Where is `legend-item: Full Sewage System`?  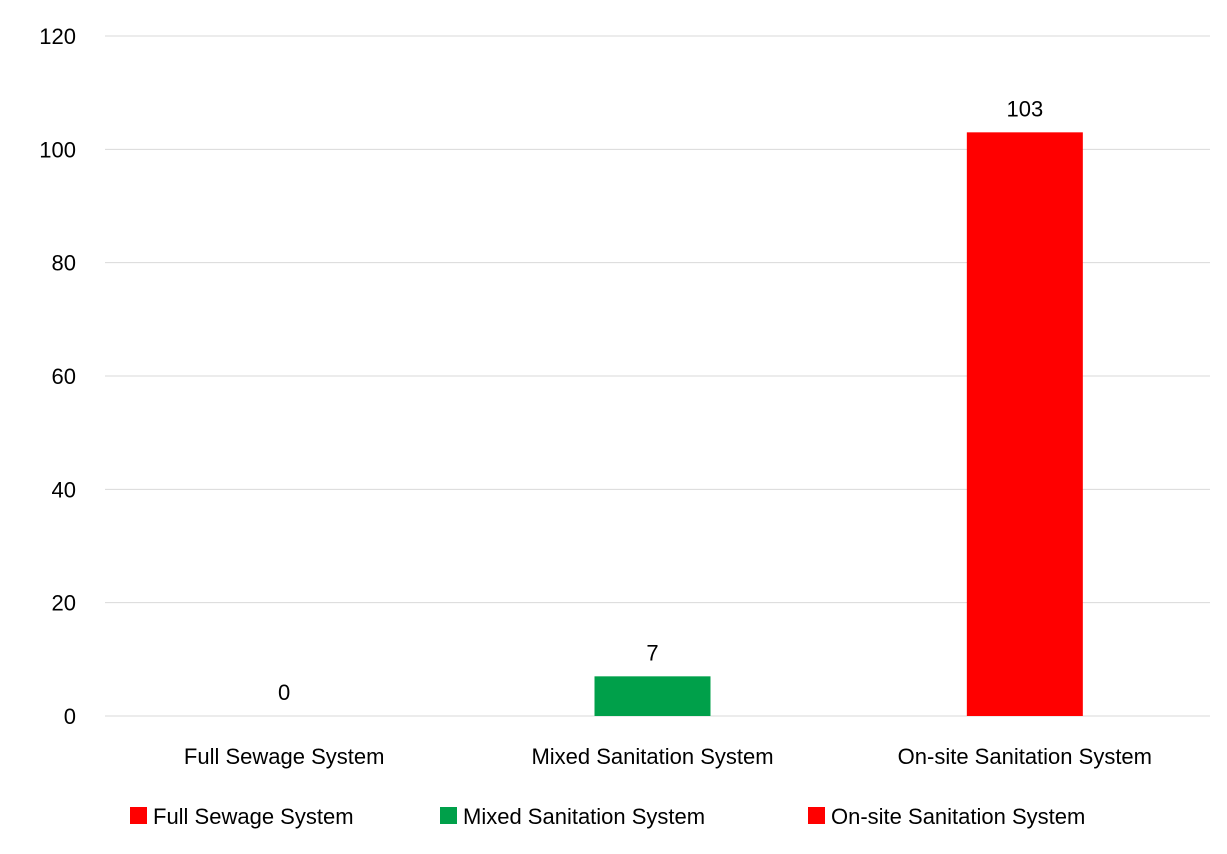 legend-item: Full Sewage System is located at coordinates (242, 816).